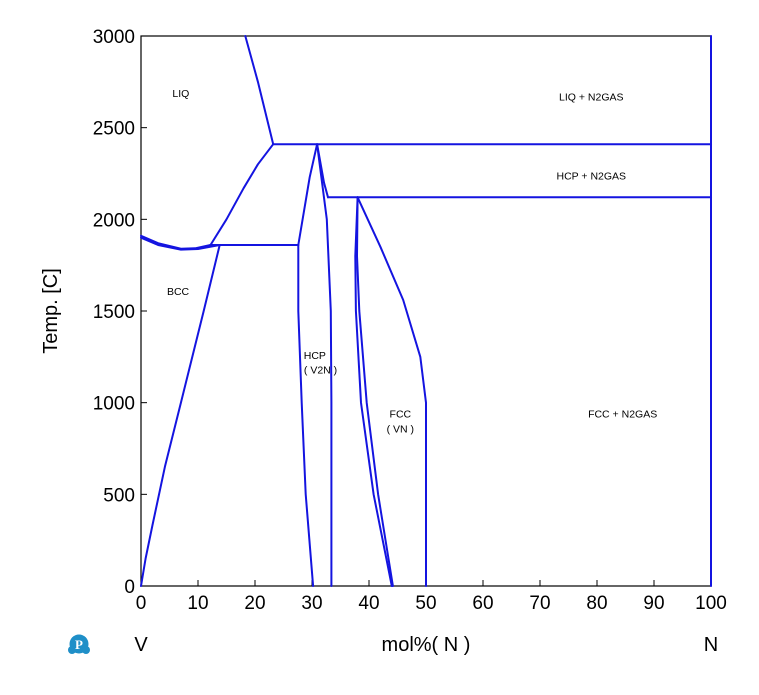 This screenshot has width=759, height=695. I want to click on pandat-logo-icon: P, so click(79, 644).